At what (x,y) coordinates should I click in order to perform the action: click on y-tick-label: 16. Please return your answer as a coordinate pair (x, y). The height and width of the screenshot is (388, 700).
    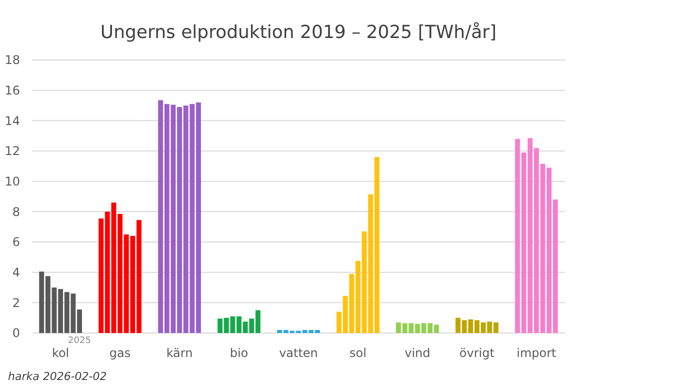
    Looking at the image, I should click on (12, 91).